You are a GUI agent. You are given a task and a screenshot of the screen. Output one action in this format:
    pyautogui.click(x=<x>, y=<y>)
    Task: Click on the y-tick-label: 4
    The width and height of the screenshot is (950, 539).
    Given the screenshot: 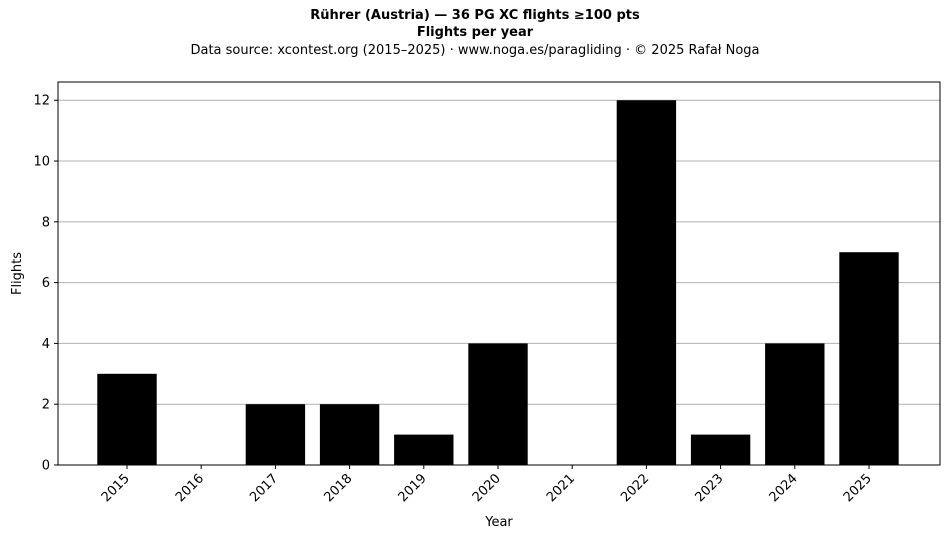 What is the action you would take?
    pyautogui.click(x=46, y=344)
    